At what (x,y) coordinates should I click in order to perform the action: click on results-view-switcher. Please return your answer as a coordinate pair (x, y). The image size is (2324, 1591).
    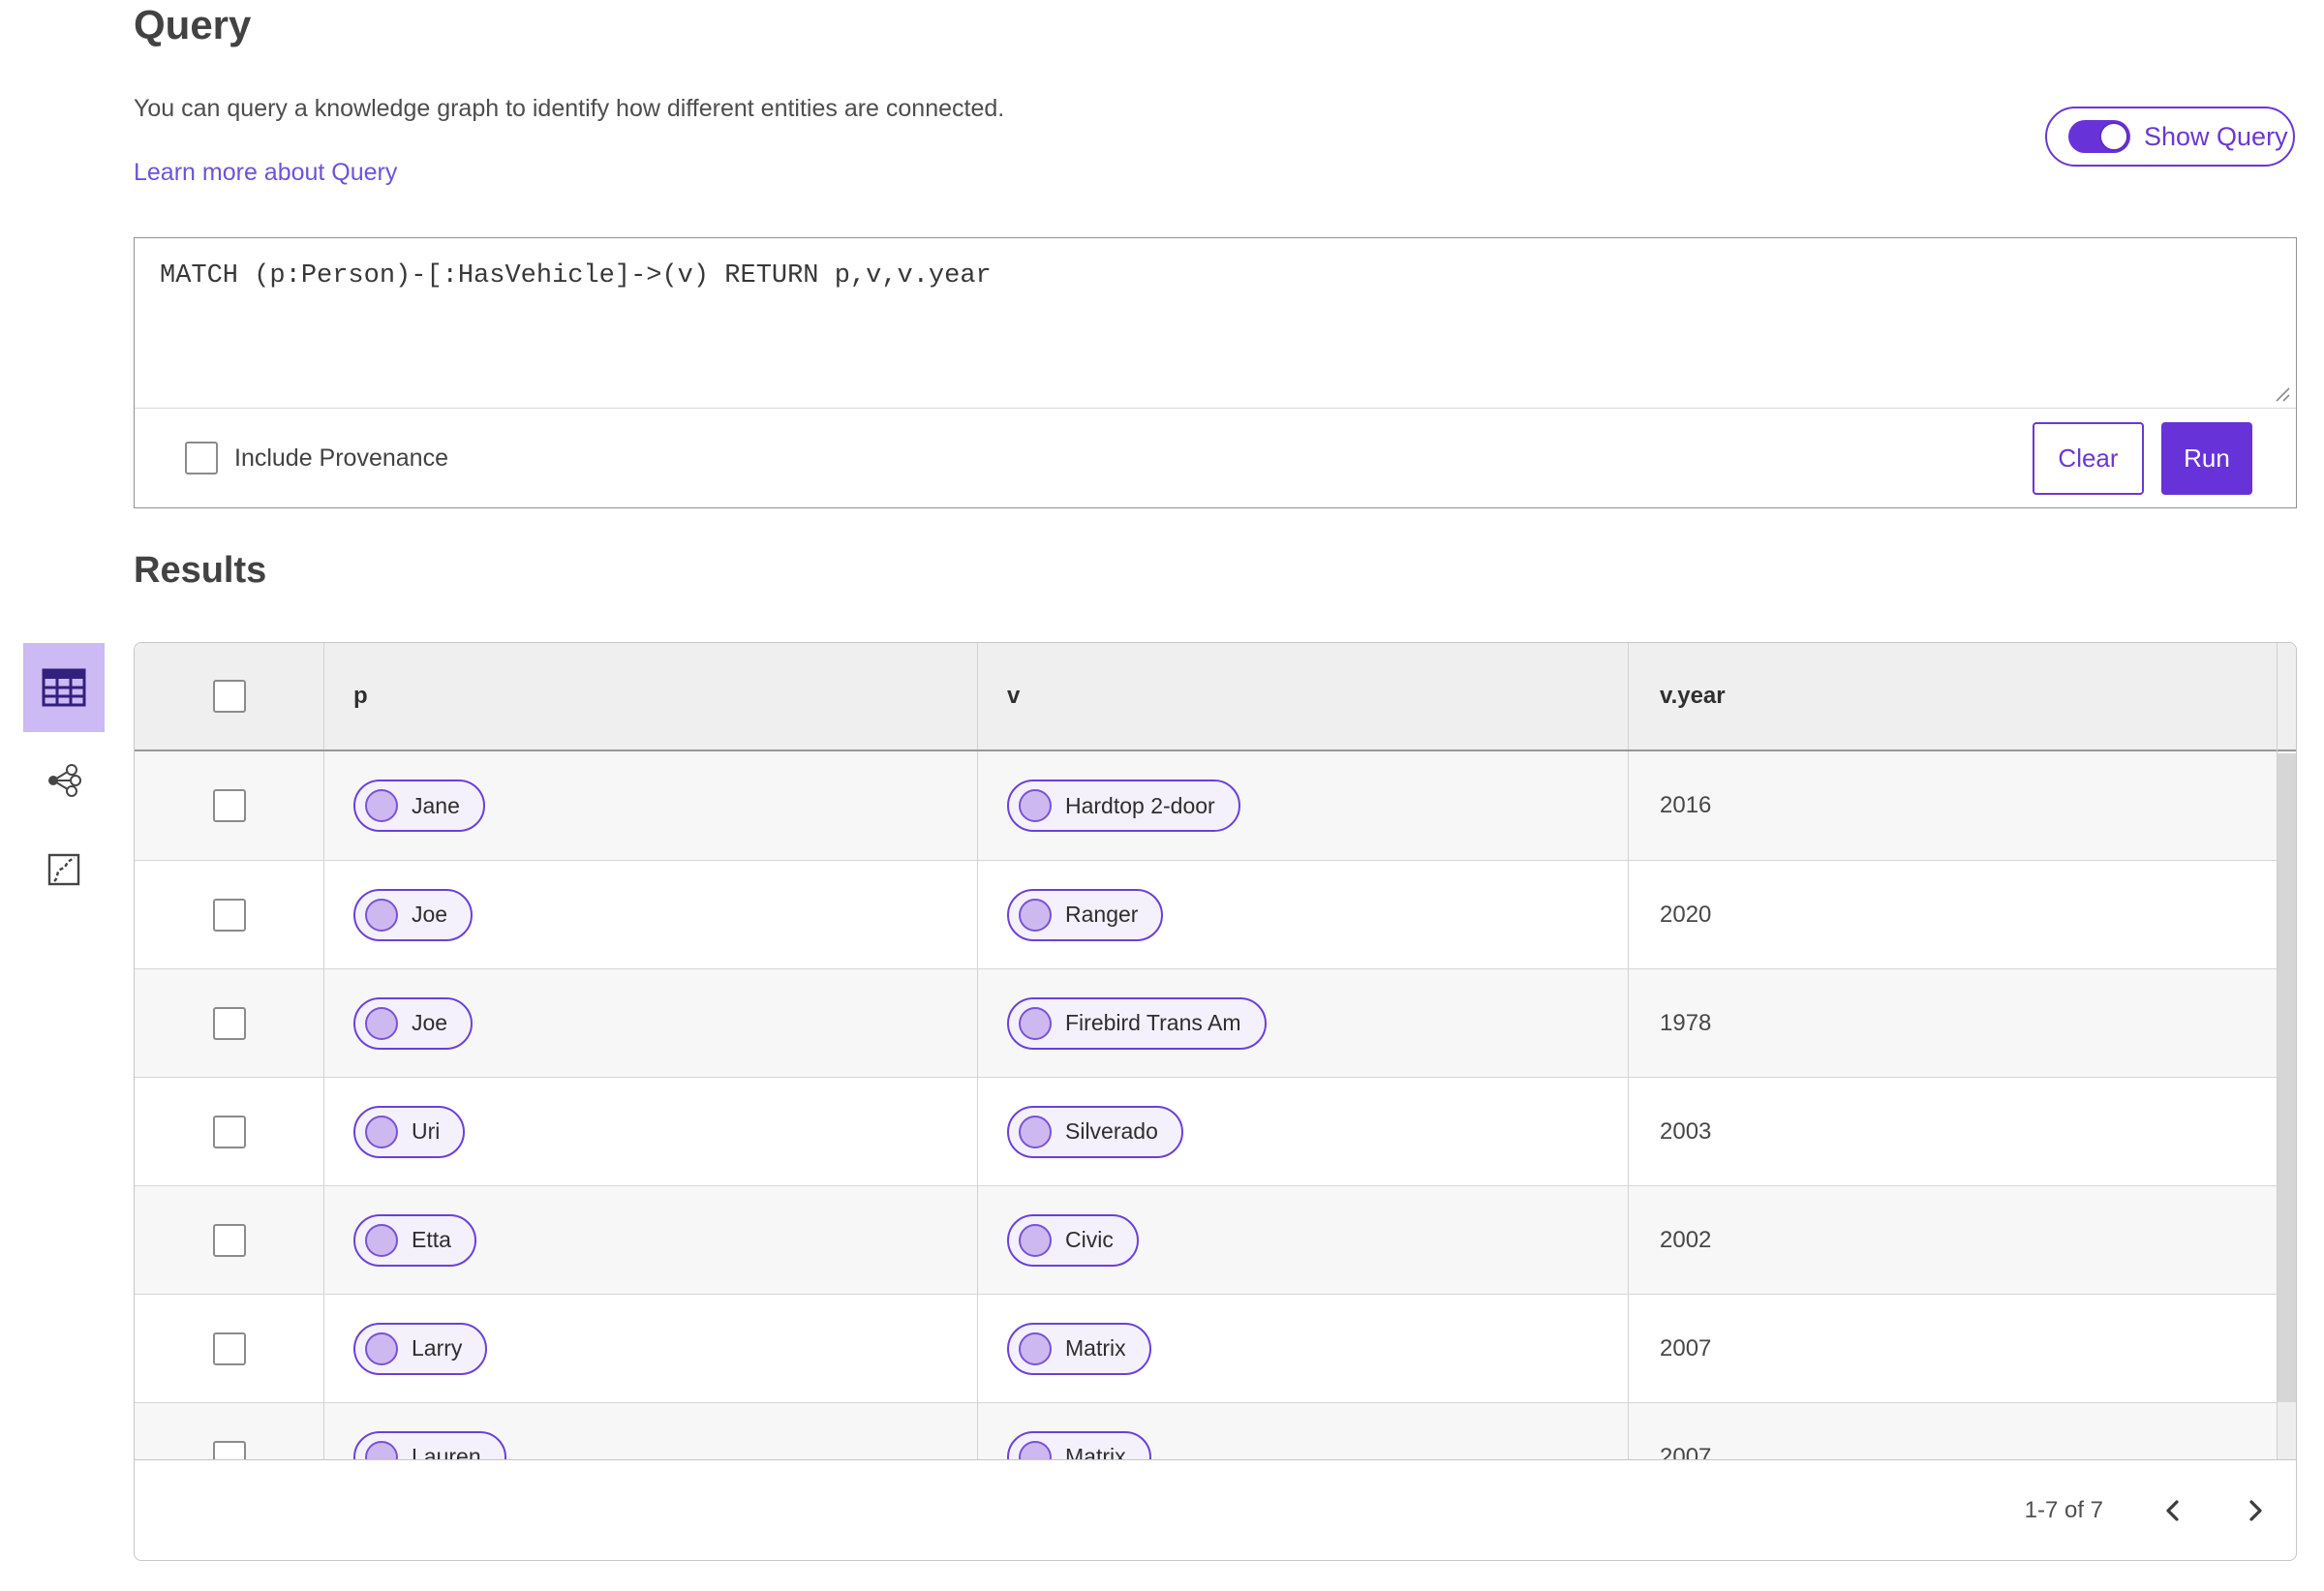
    Looking at the image, I should click on (64, 766).